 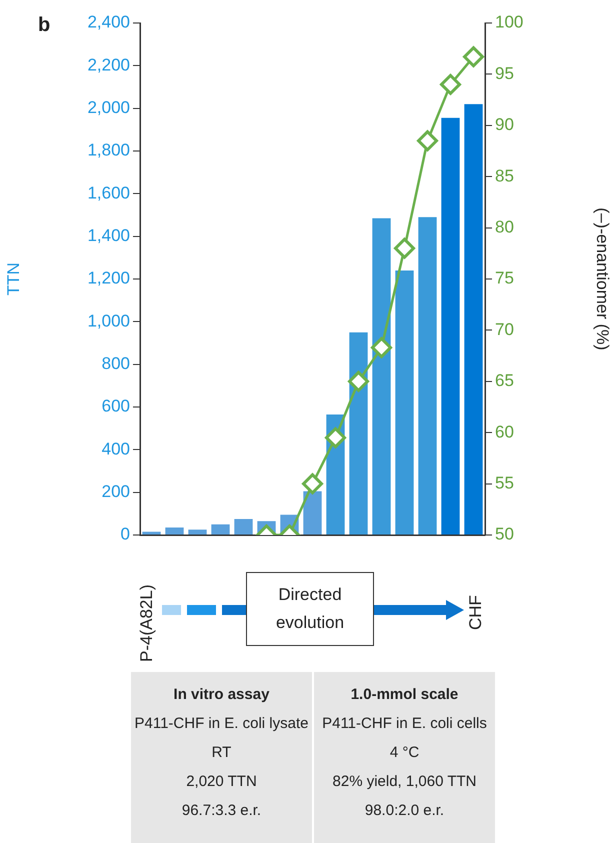 What do you see at coordinates (221, 782) in the screenshot?
I see `text: 2,020 TTN` at bounding box center [221, 782].